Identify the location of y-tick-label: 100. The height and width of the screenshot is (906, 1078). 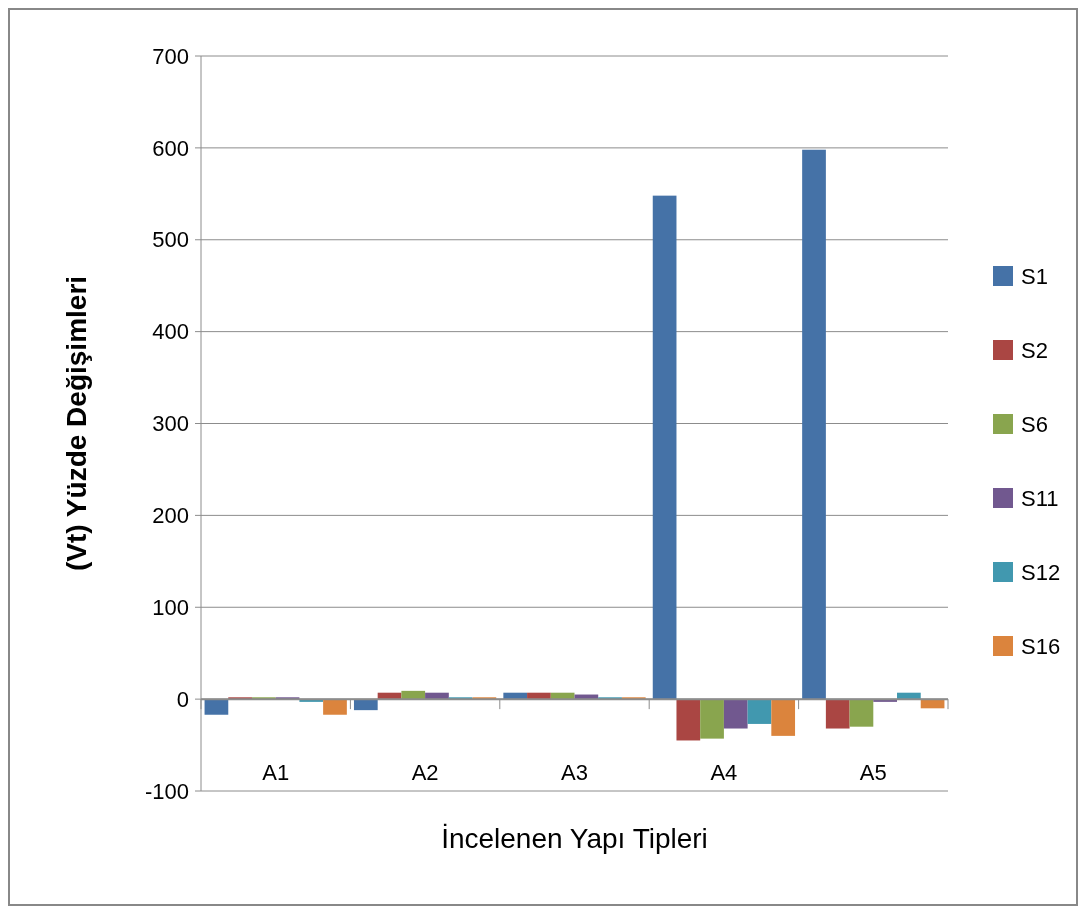
(170, 607).